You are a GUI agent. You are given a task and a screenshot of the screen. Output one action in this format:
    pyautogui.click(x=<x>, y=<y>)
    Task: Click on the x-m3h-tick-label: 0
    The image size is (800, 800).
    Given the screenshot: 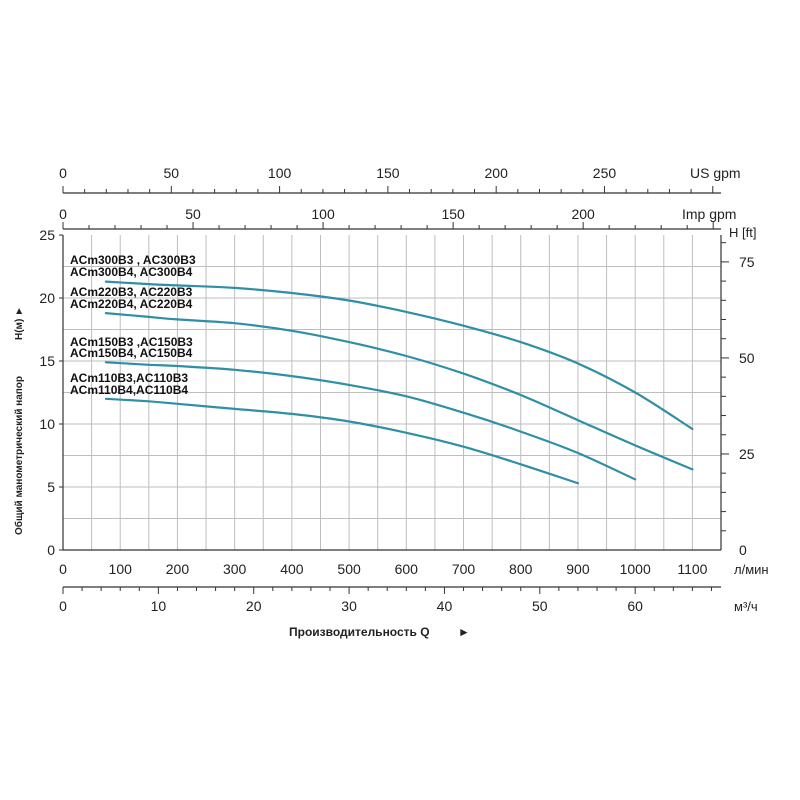 What is the action you would take?
    pyautogui.click(x=63, y=606)
    